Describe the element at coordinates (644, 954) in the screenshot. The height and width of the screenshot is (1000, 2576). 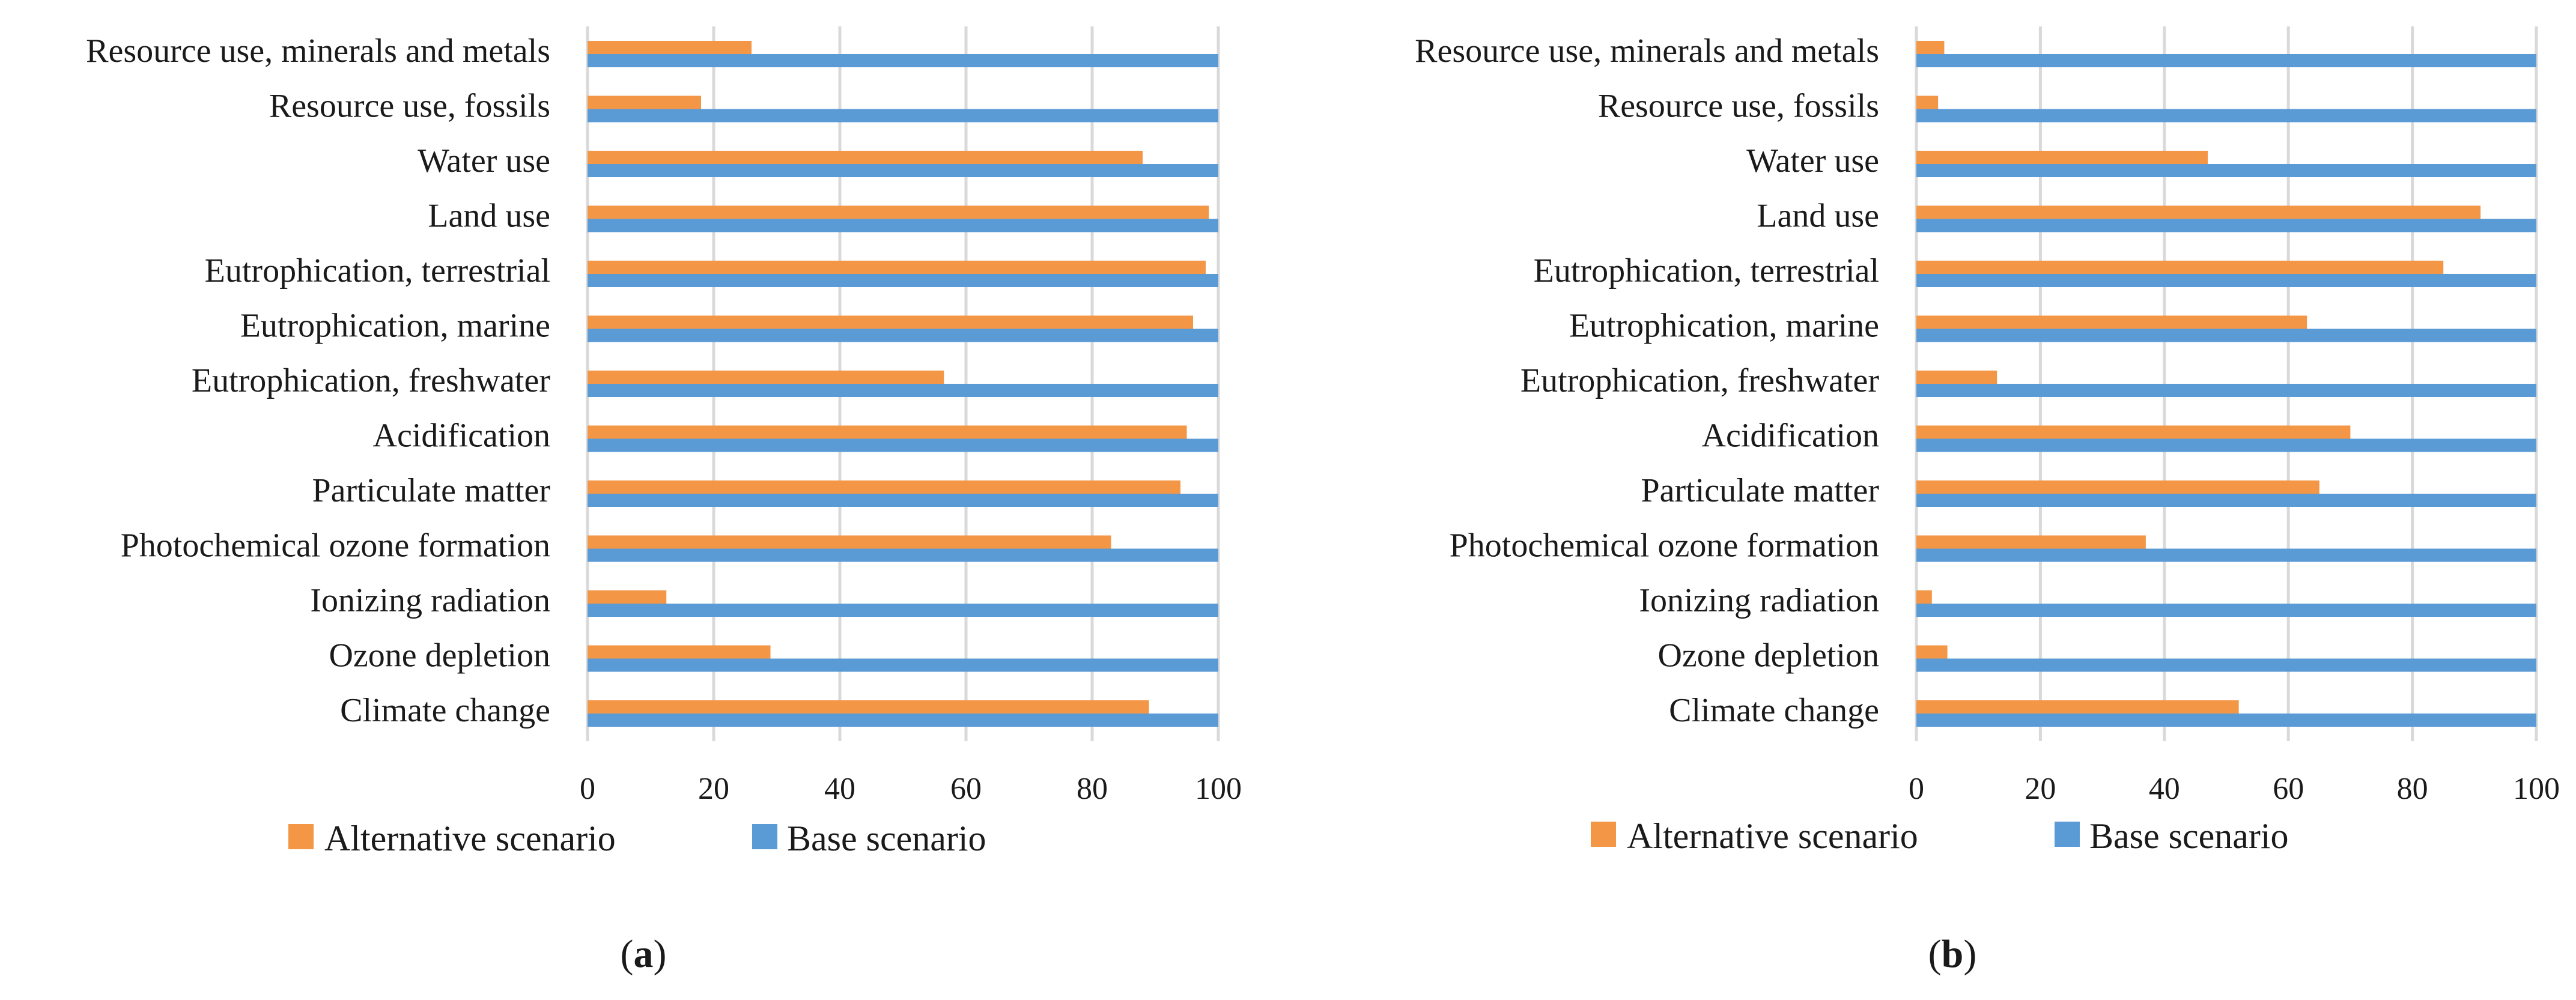
I see `panel-label: (a)` at that location.